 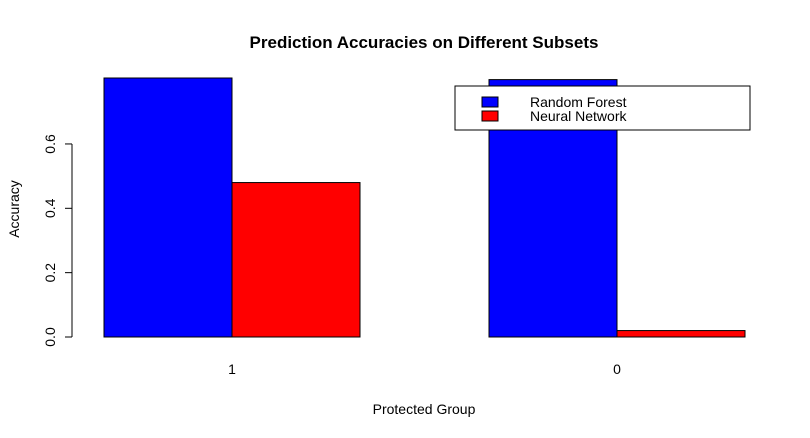 I want to click on legend-box, so click(x=602, y=108).